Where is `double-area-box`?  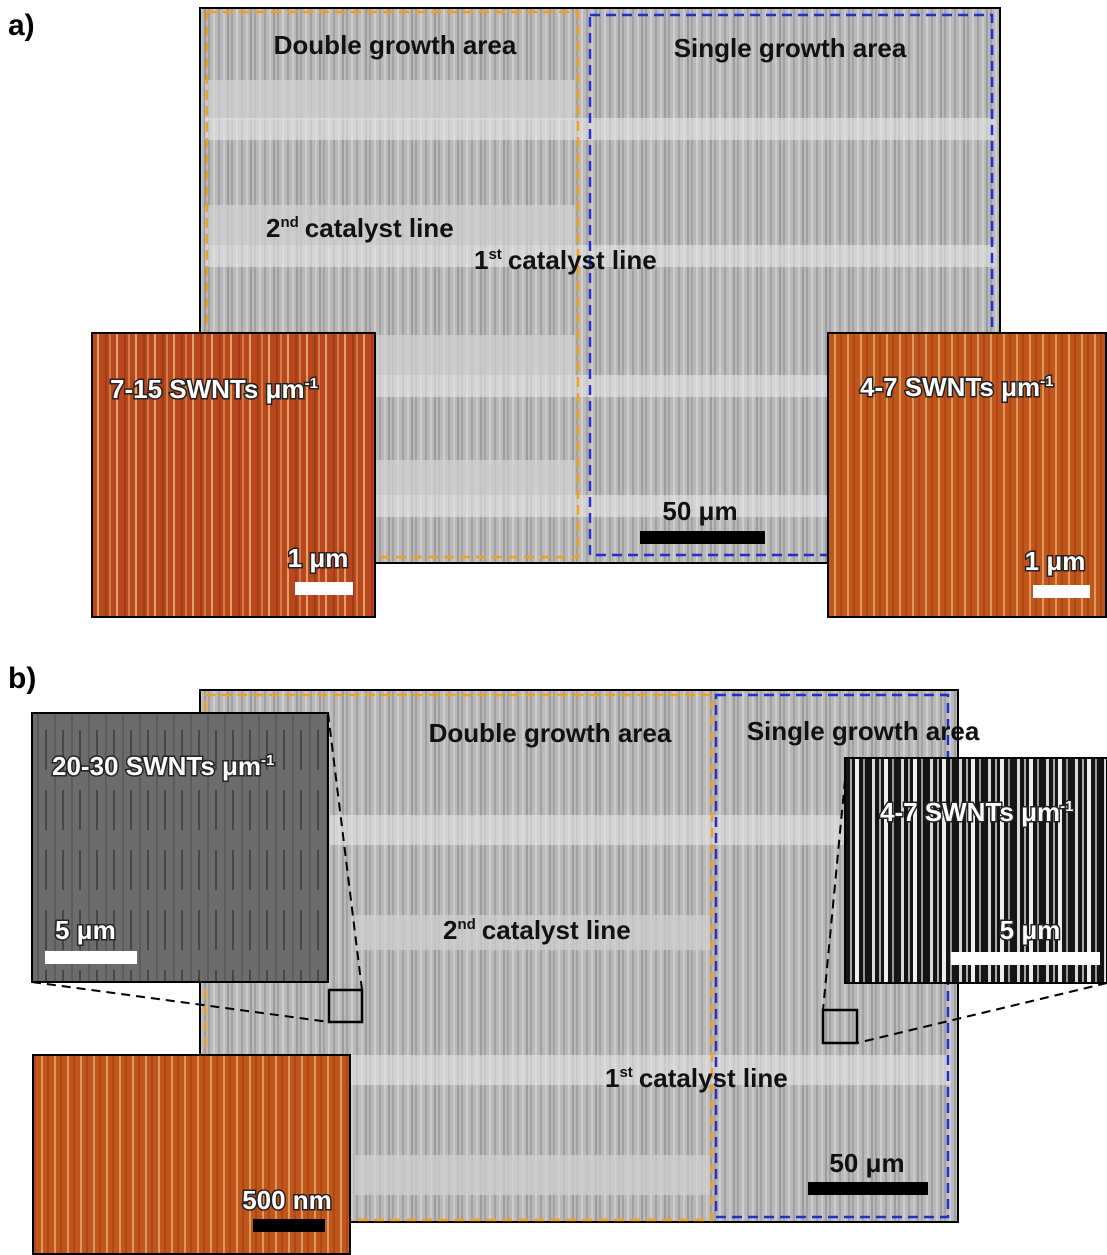 double-area-box is located at coordinates (392, 284).